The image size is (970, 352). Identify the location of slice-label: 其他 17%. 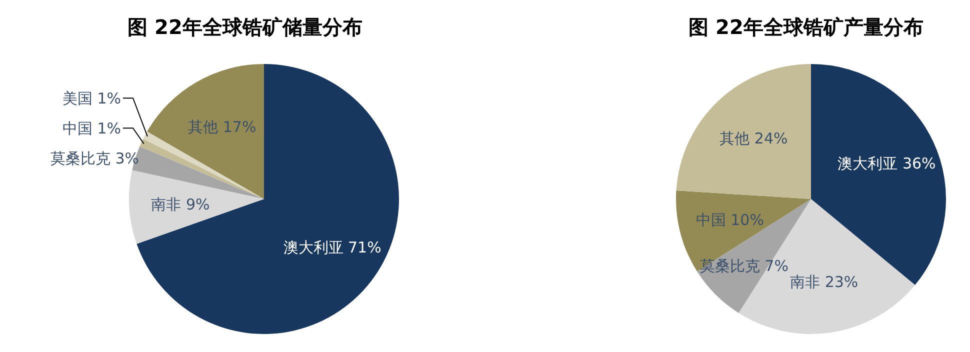
(222, 127).